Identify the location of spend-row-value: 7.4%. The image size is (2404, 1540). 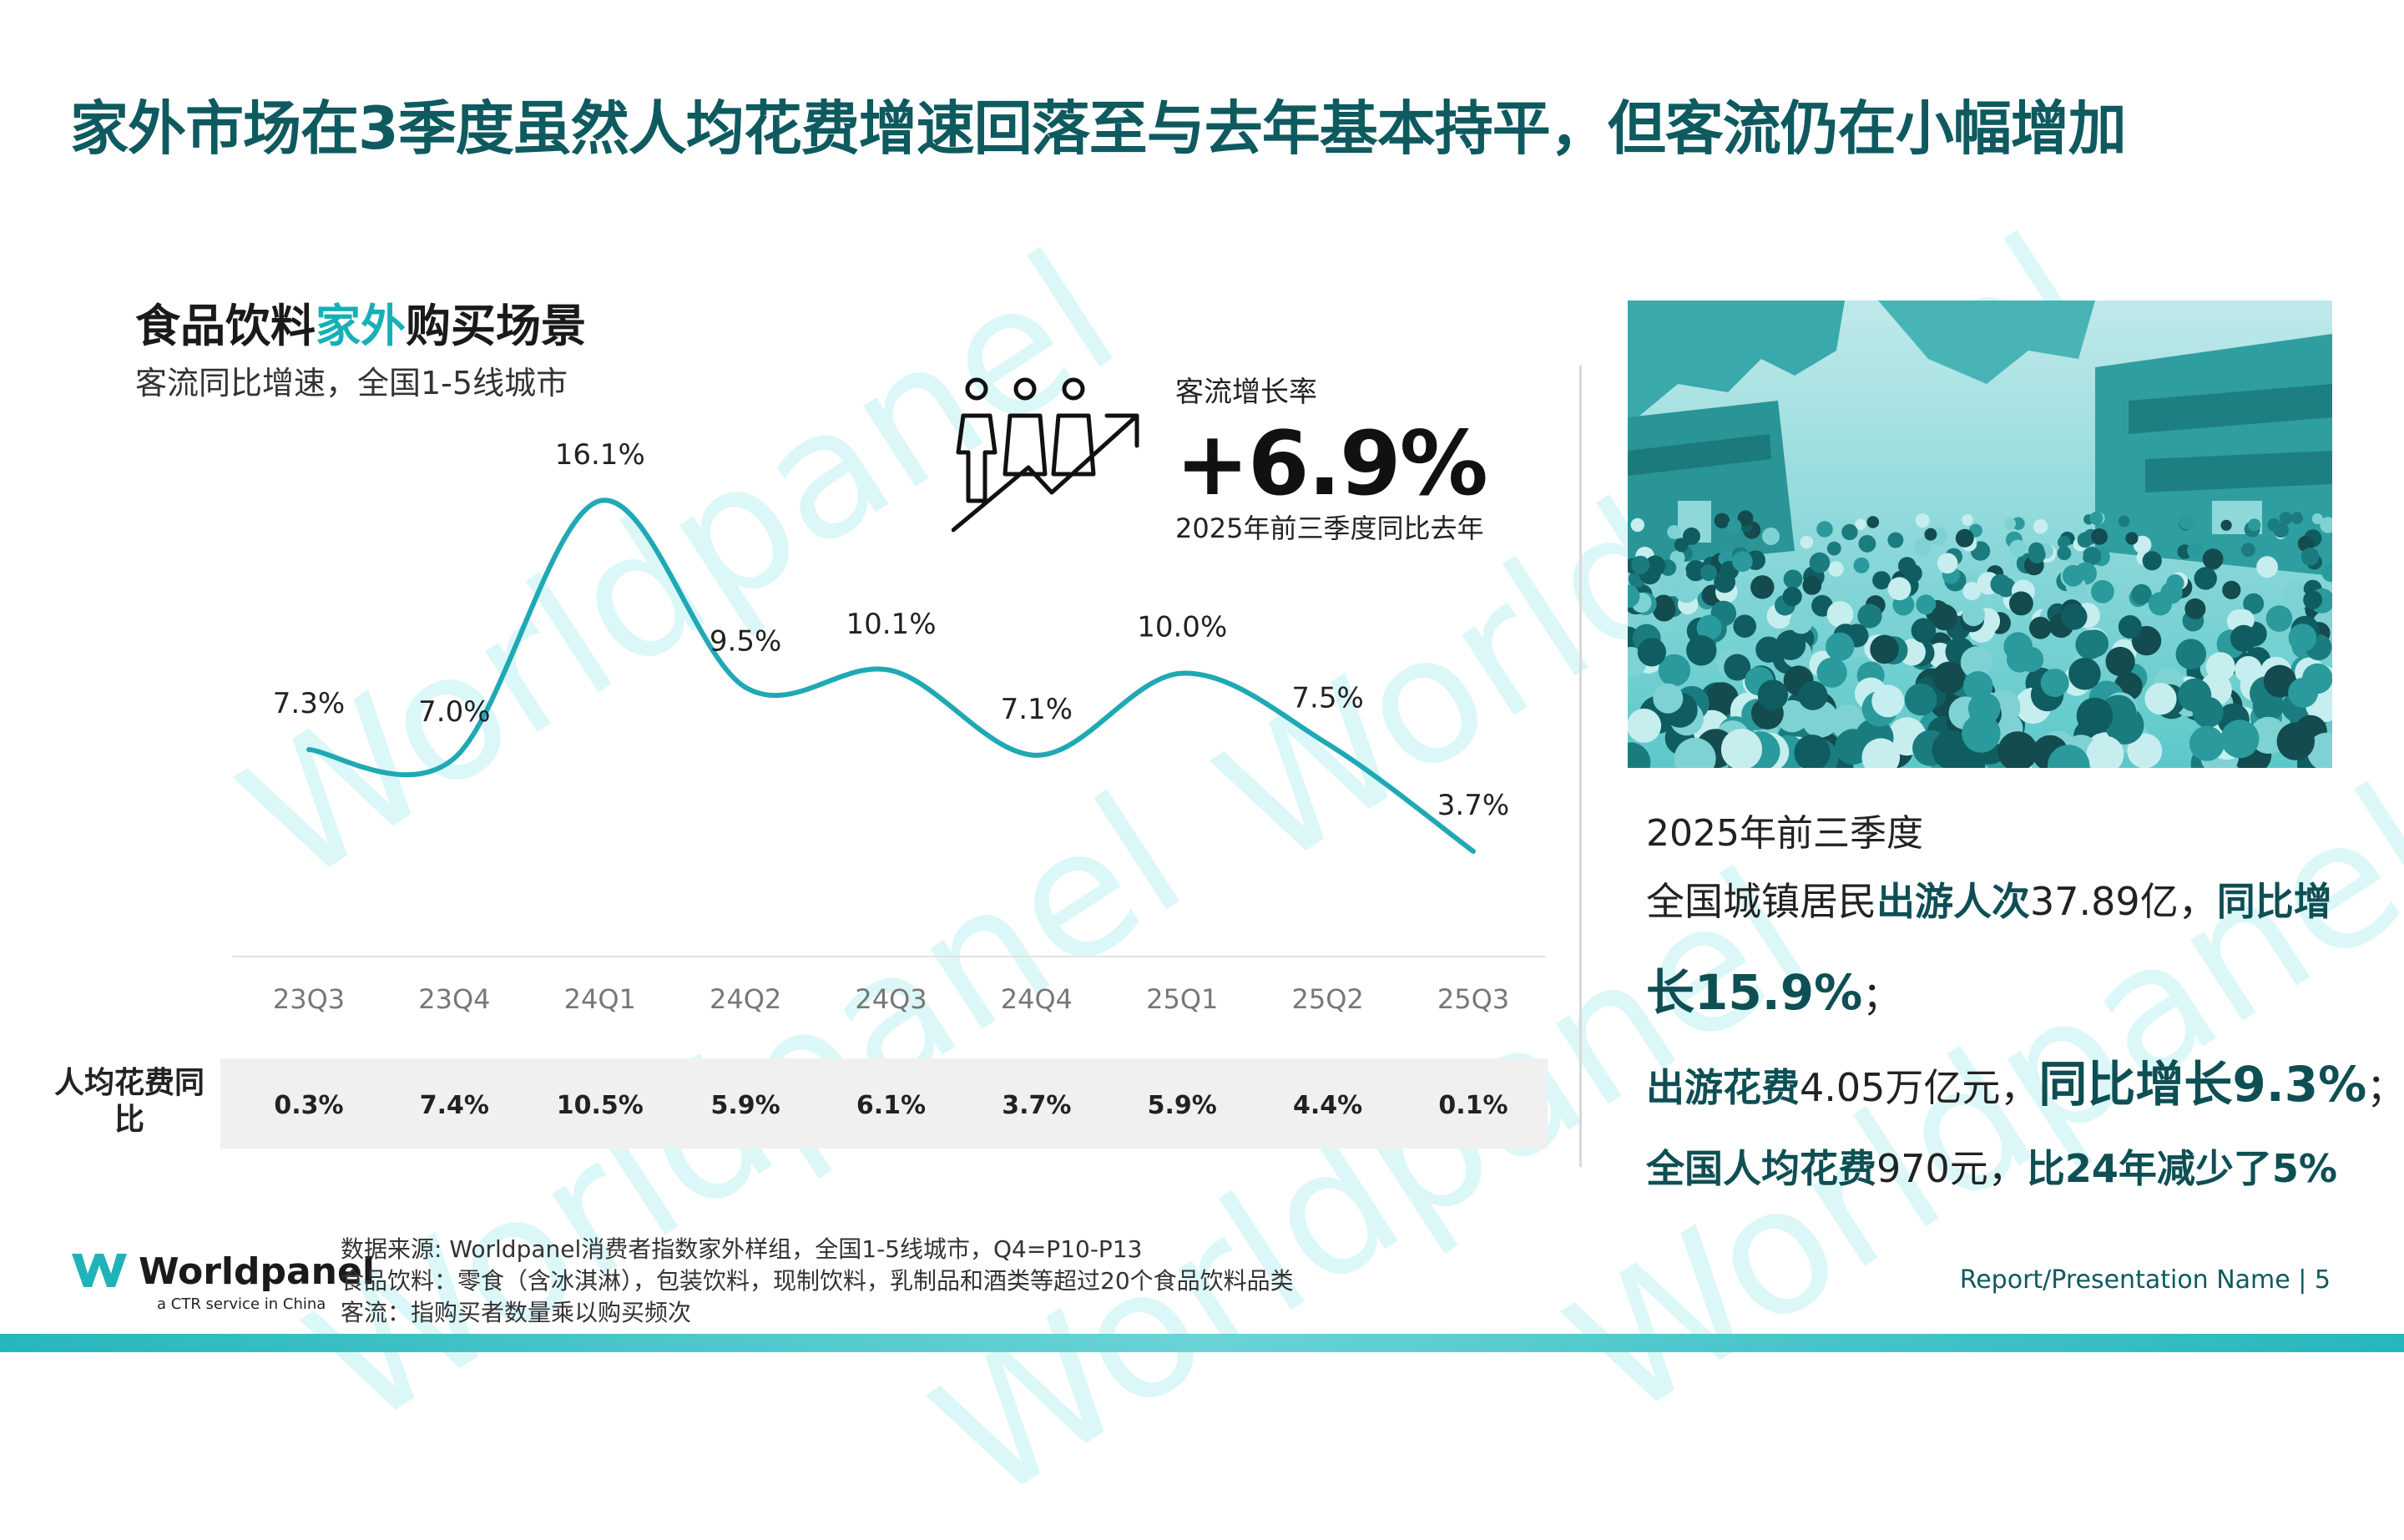
(454, 1105).